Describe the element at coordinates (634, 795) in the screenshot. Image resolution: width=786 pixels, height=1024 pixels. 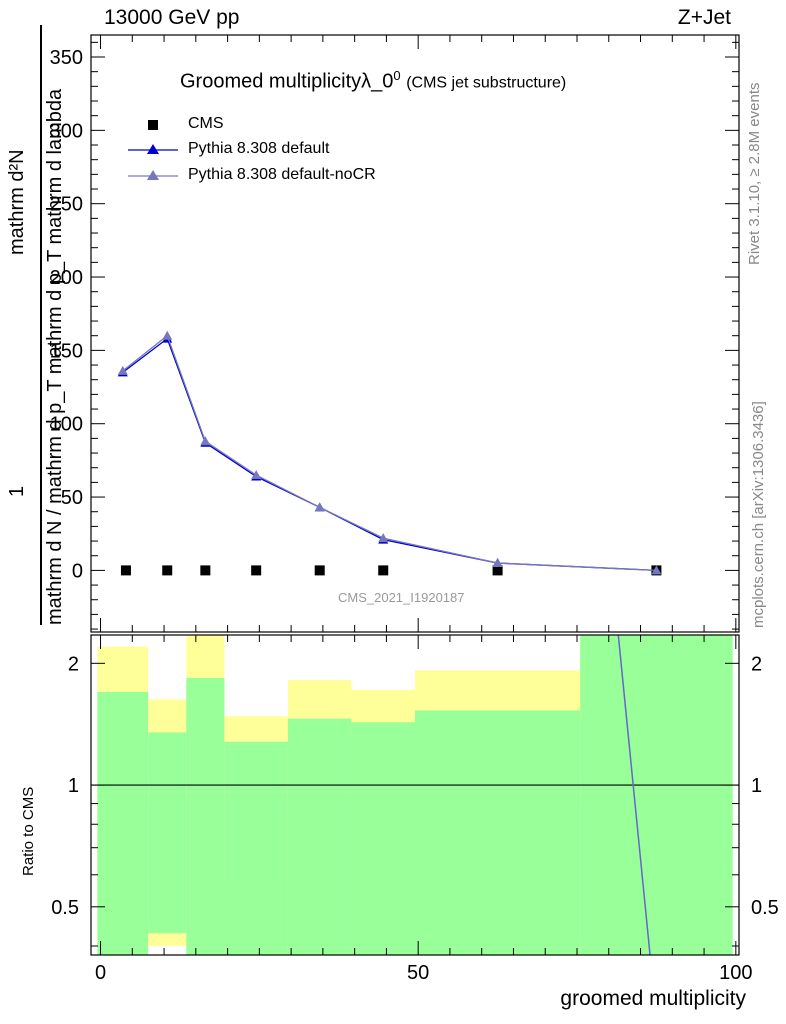
I see `ratio-mc-line` at that location.